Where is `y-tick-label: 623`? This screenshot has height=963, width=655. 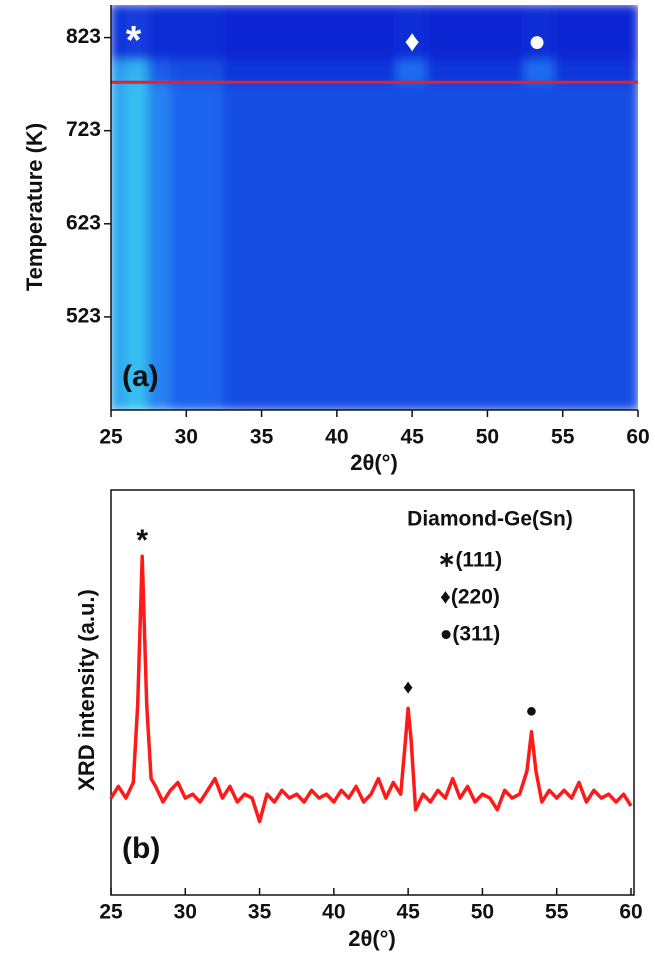
y-tick-label: 623 is located at coordinates (83, 222).